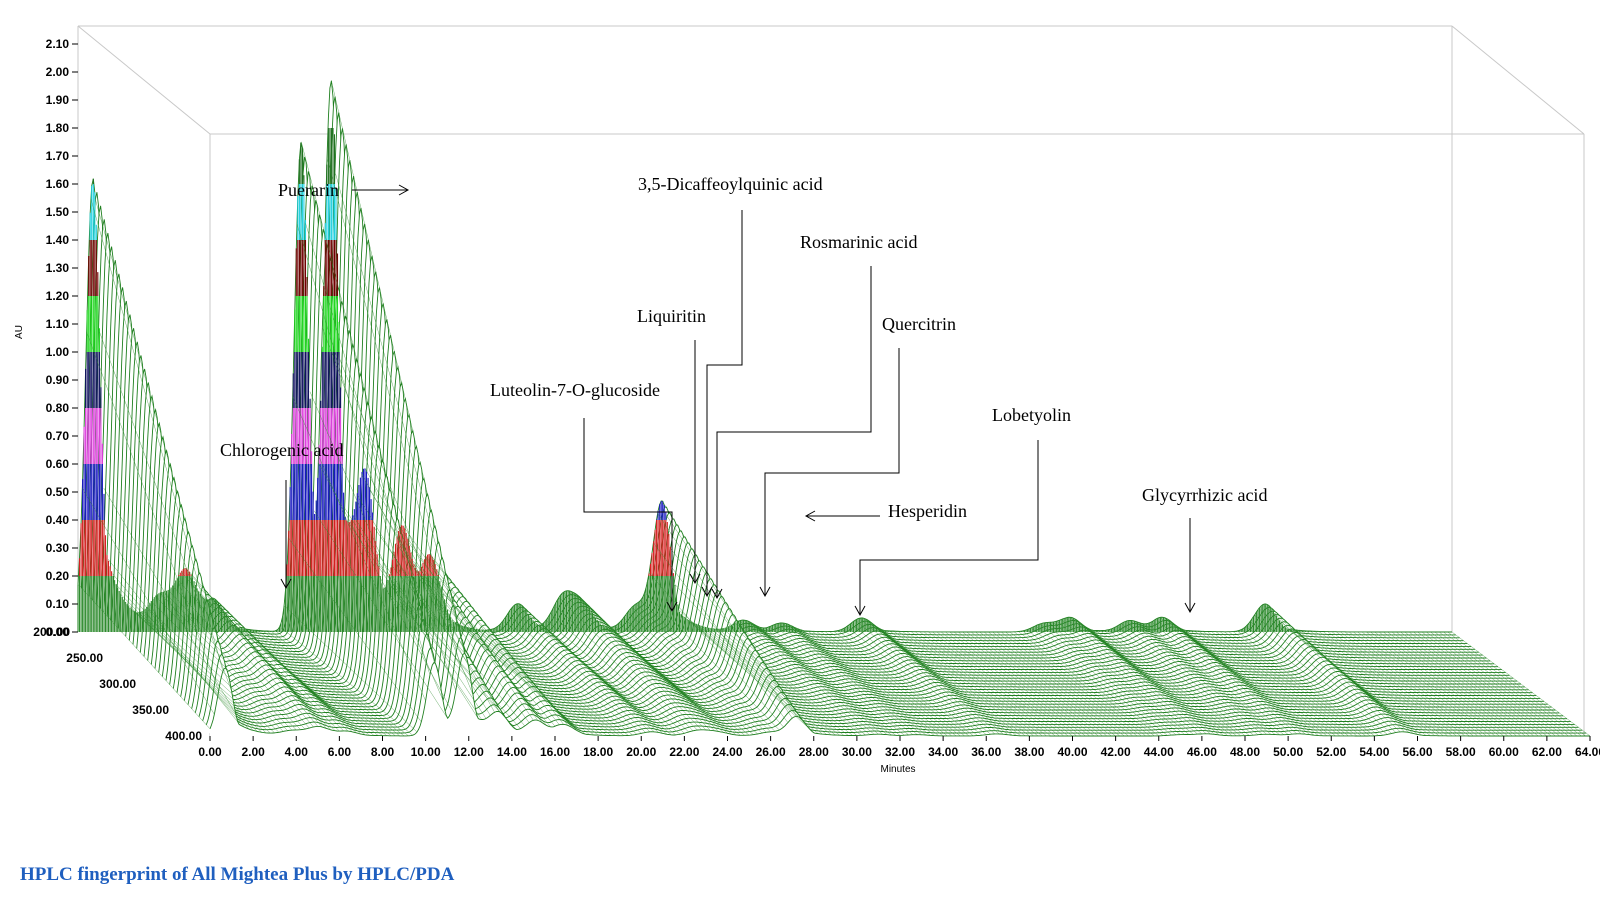 This screenshot has width=1600, height=900. What do you see at coordinates (1072, 752) in the screenshot?
I see `x-tick-label: 40.00` at bounding box center [1072, 752].